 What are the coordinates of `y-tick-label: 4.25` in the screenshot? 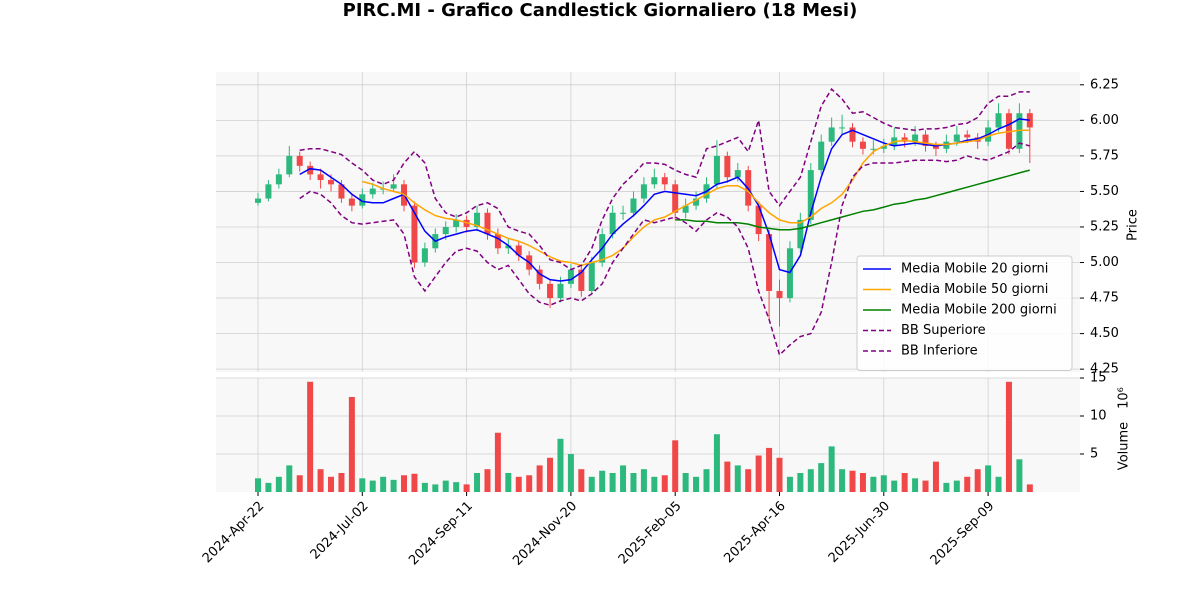 It's located at (1104, 369).